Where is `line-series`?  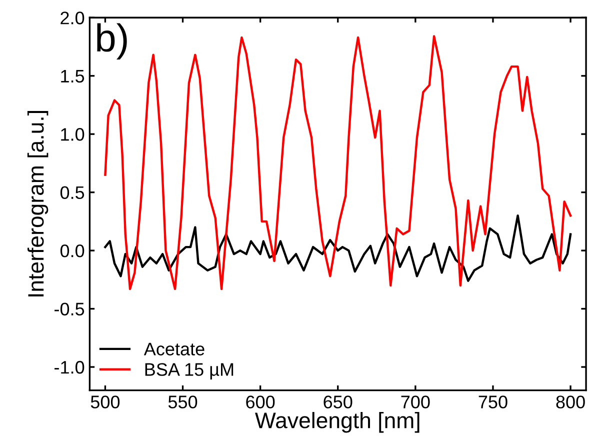 line-series is located at coordinates (338, 248).